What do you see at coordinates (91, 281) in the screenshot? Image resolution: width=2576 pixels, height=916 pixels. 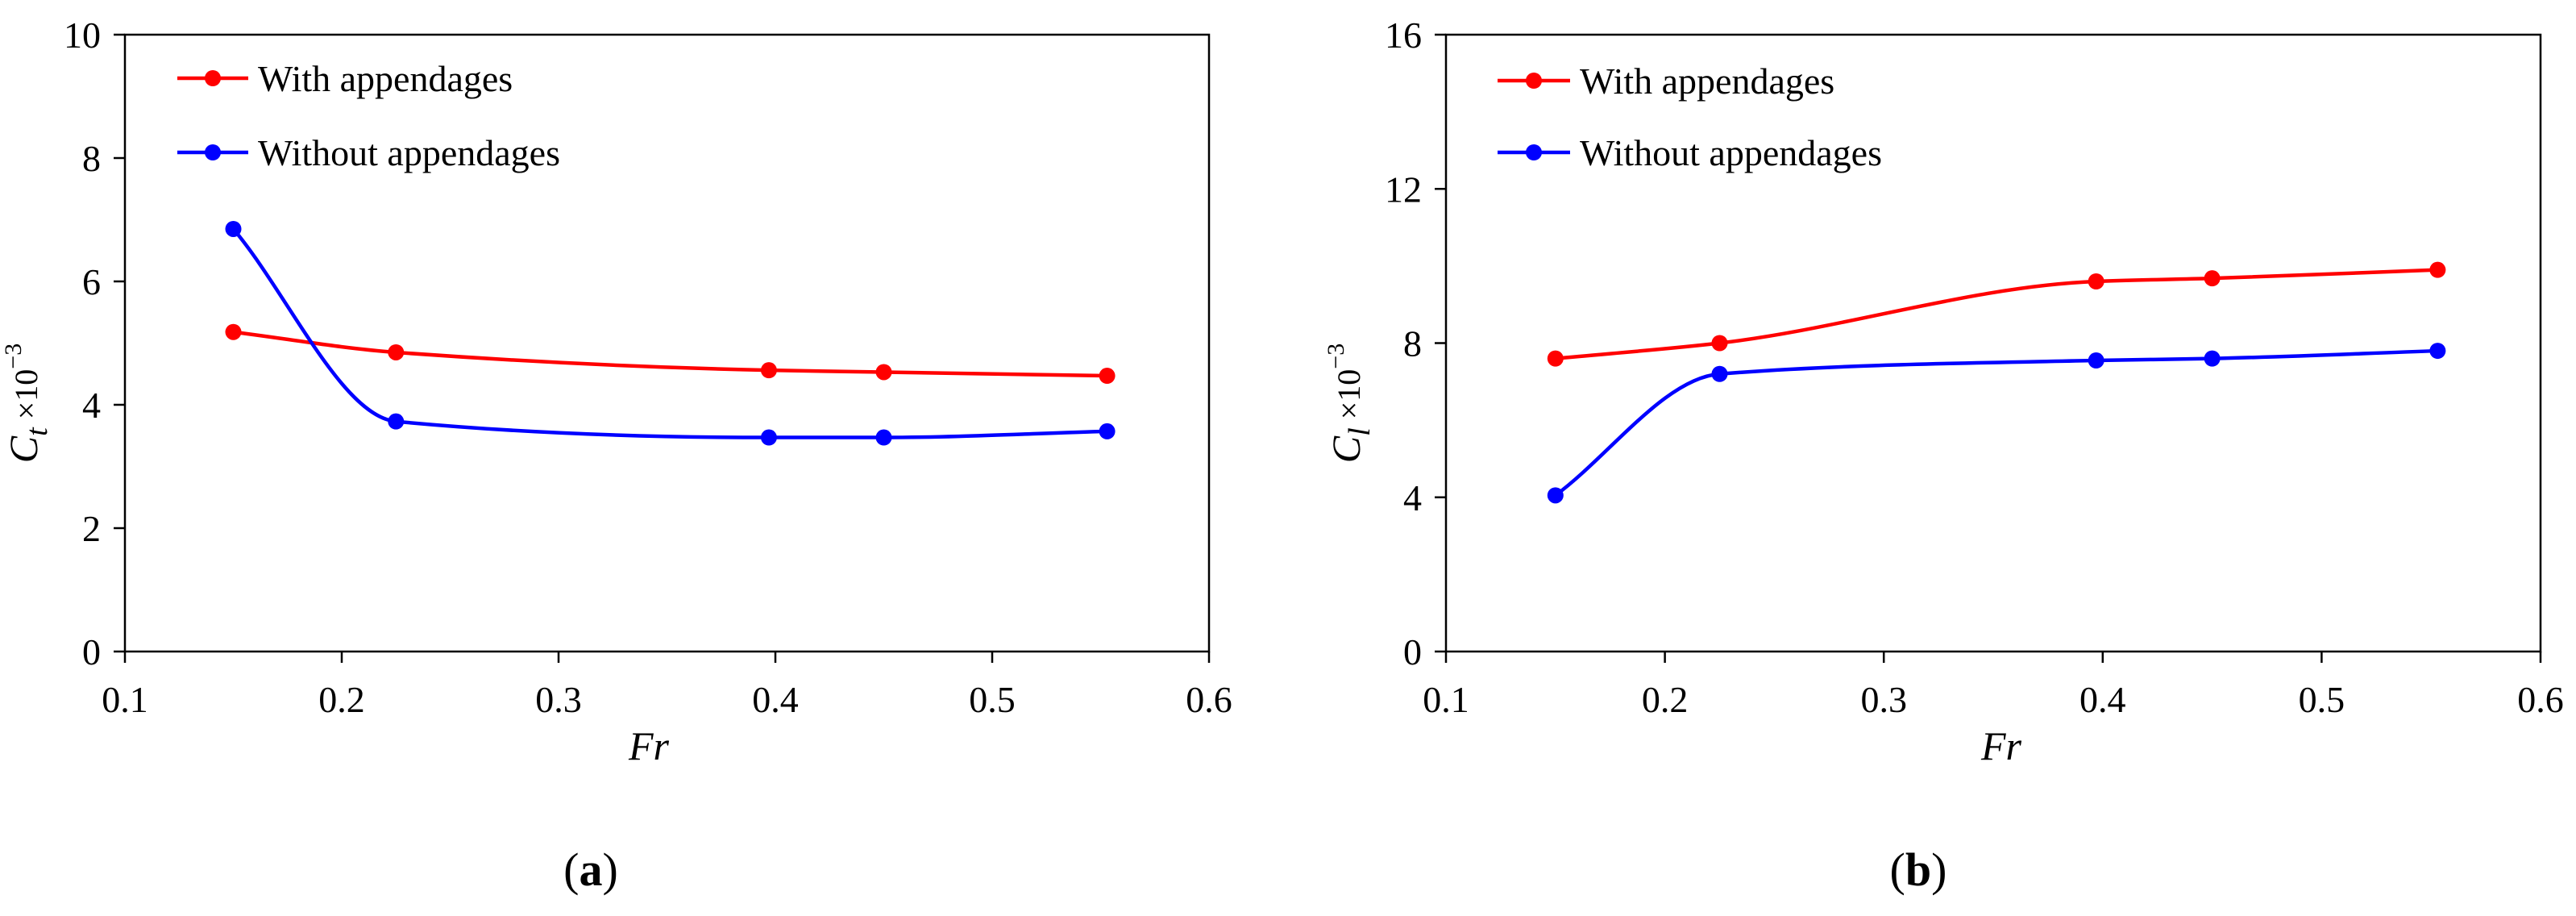 I see `y-tick-label: 6` at bounding box center [91, 281].